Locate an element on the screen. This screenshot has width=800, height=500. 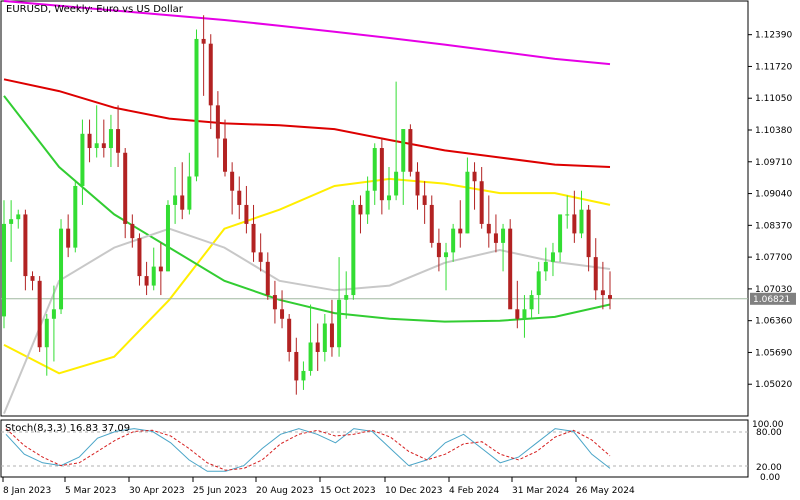
time-tick-label: 26 May 2024 is located at coordinates (605, 491).